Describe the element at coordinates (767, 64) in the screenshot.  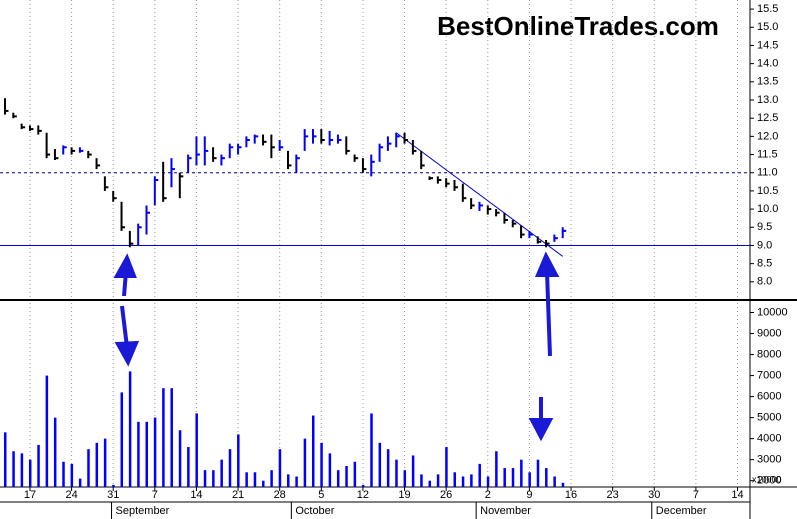
I see `y-tick-label: 14.0` at that location.